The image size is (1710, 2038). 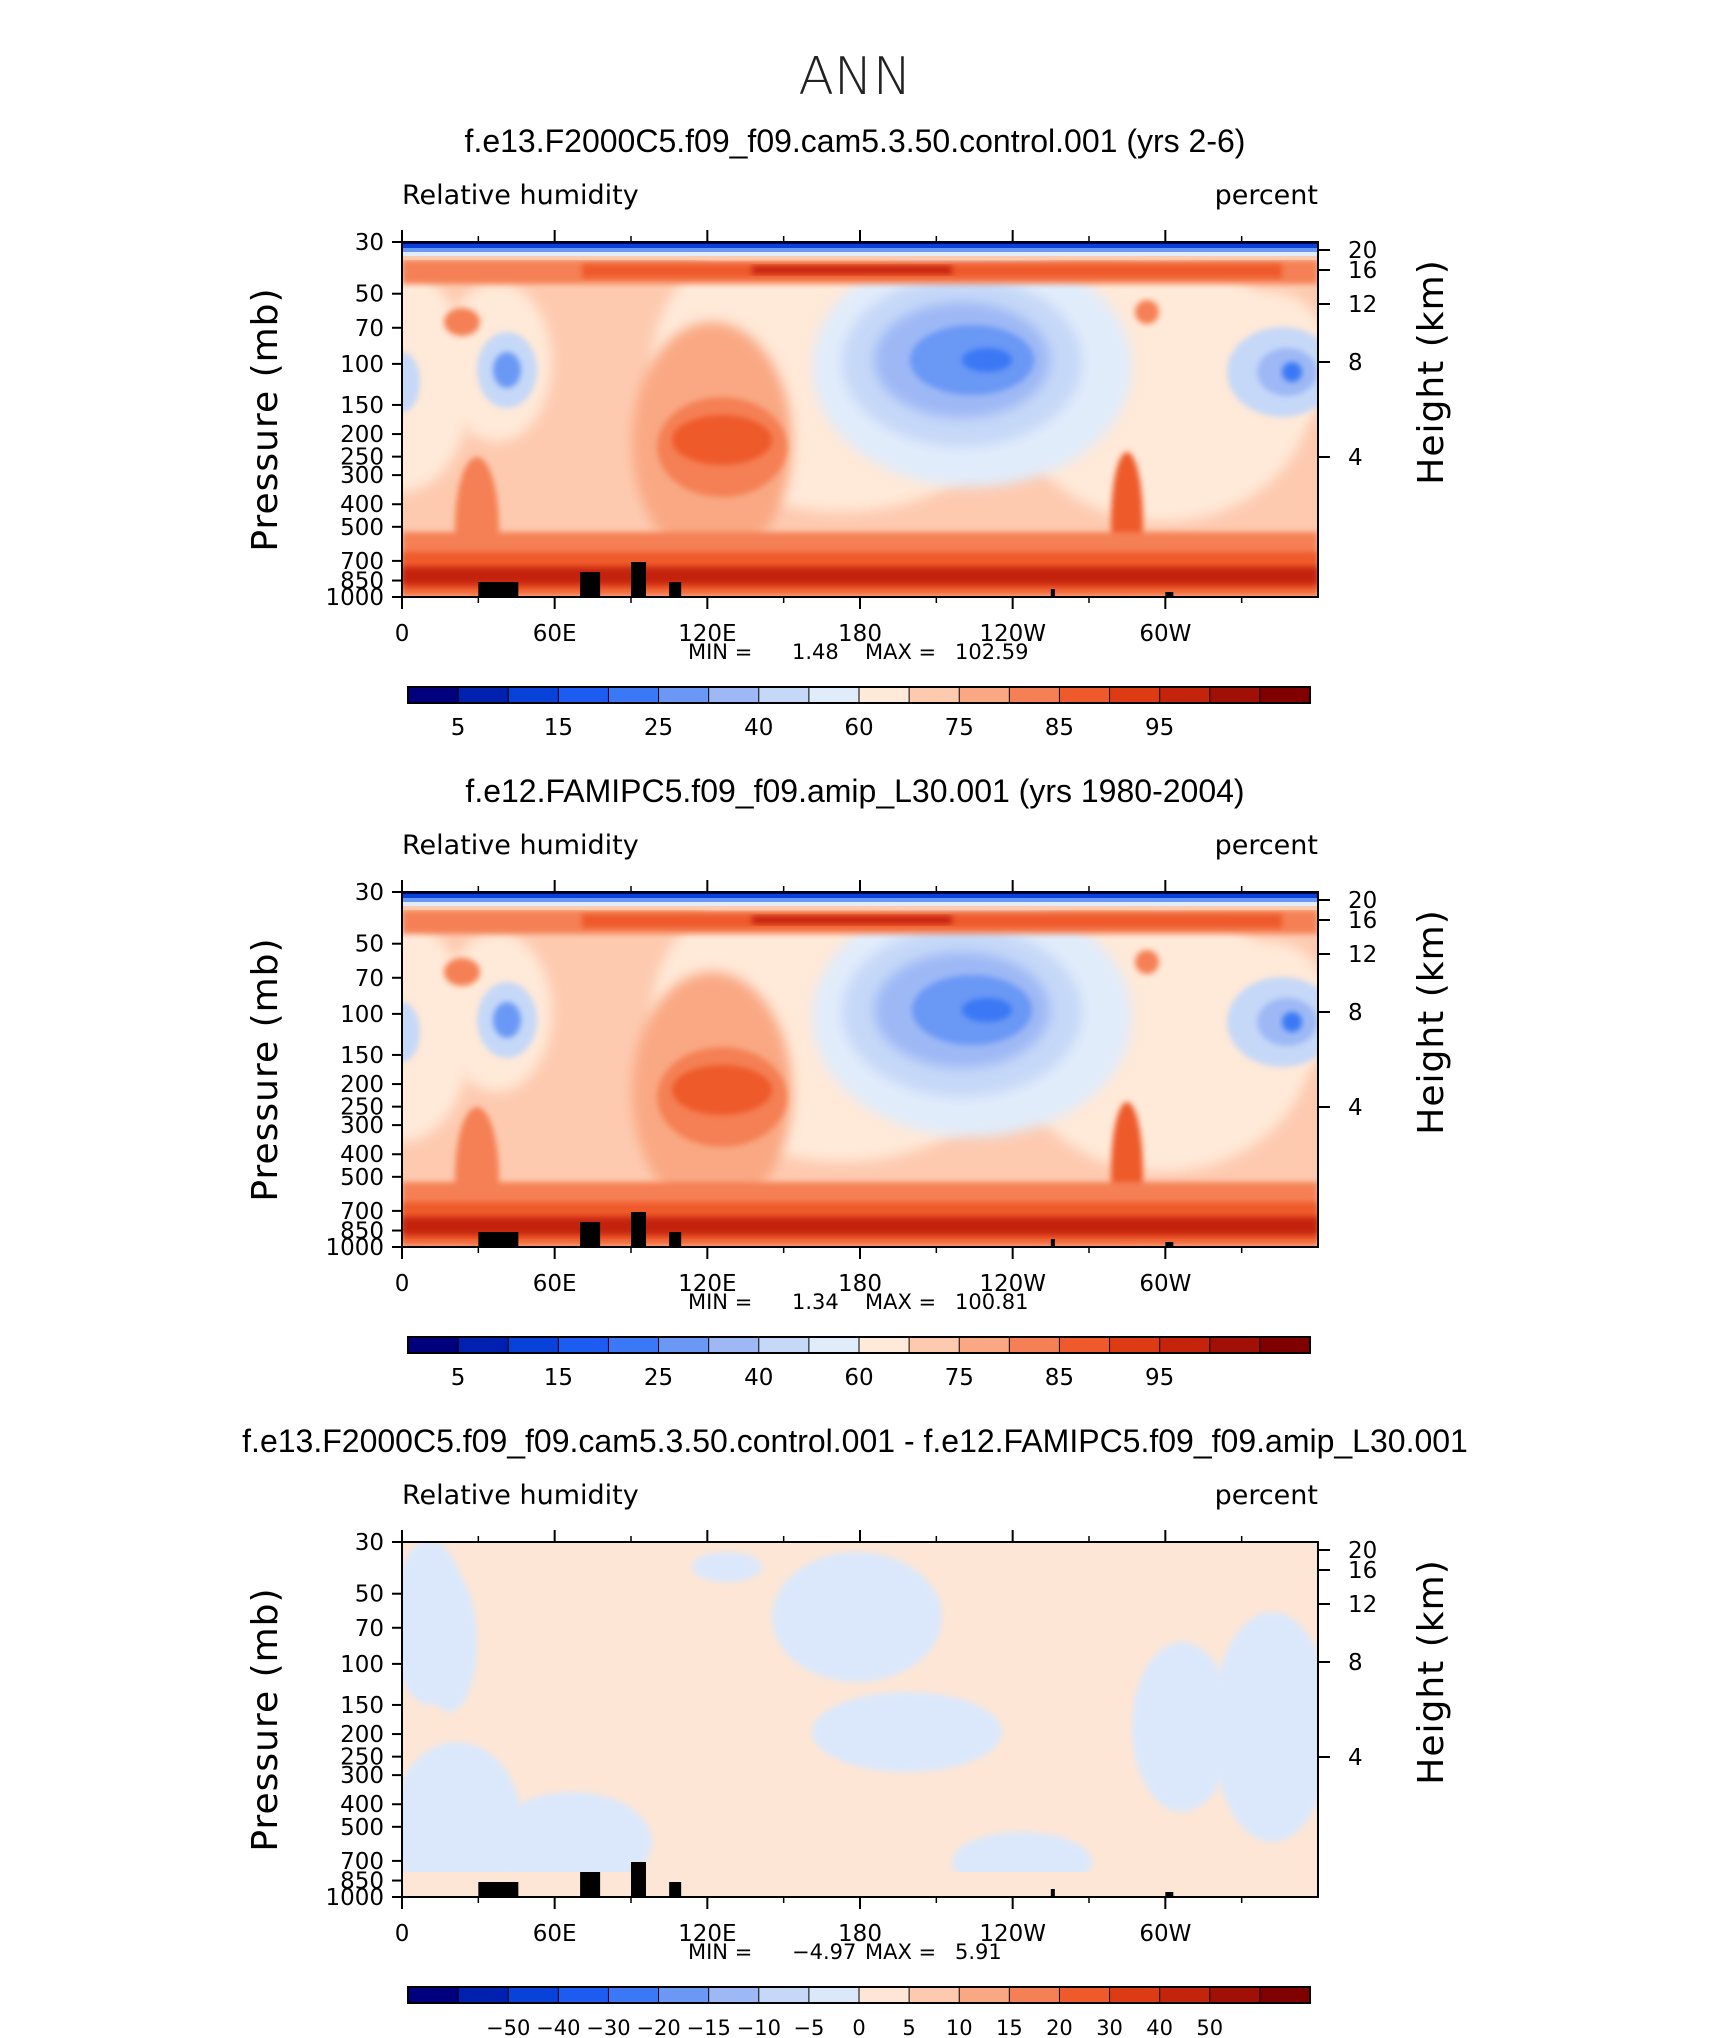 I want to click on rh-band-upper, so click(x=852, y=270).